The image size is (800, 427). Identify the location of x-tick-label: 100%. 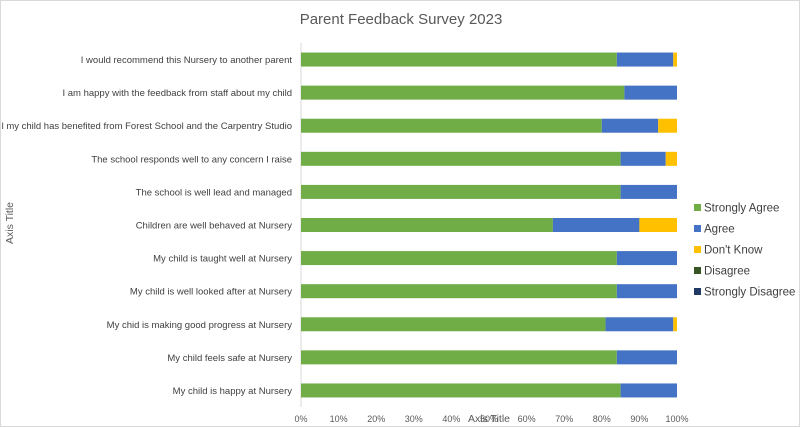
(676, 419).